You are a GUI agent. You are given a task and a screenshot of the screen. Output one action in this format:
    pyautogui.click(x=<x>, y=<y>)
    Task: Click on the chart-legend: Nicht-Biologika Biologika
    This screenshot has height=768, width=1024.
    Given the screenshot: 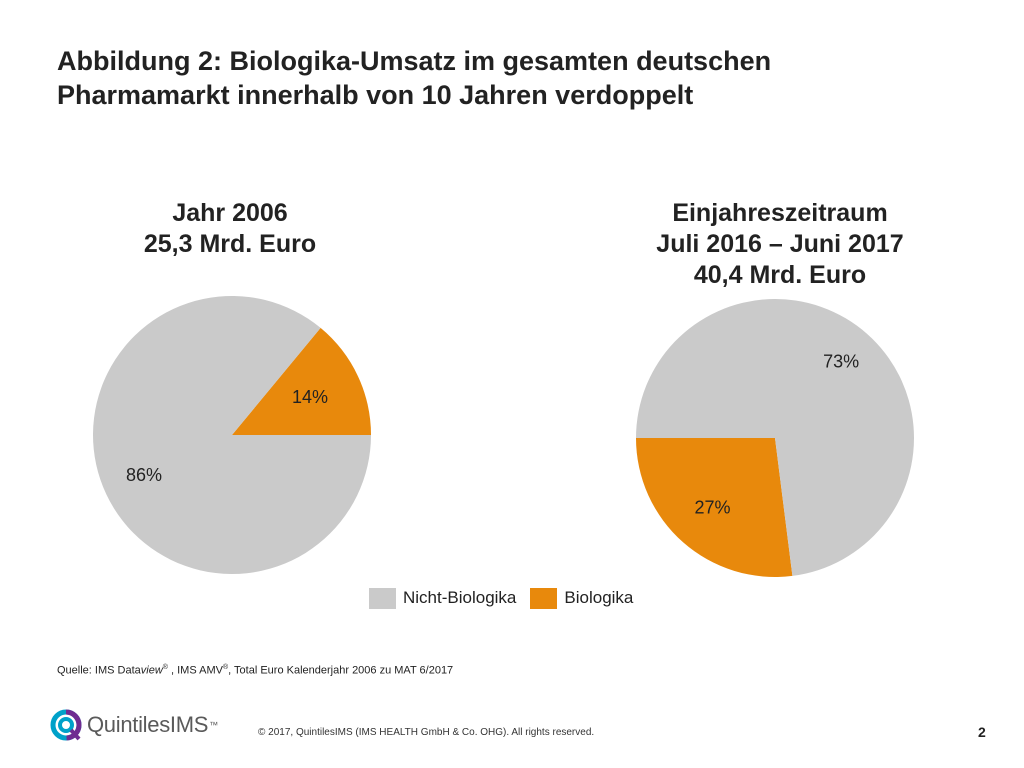 What is the action you would take?
    pyautogui.click(x=508, y=598)
    